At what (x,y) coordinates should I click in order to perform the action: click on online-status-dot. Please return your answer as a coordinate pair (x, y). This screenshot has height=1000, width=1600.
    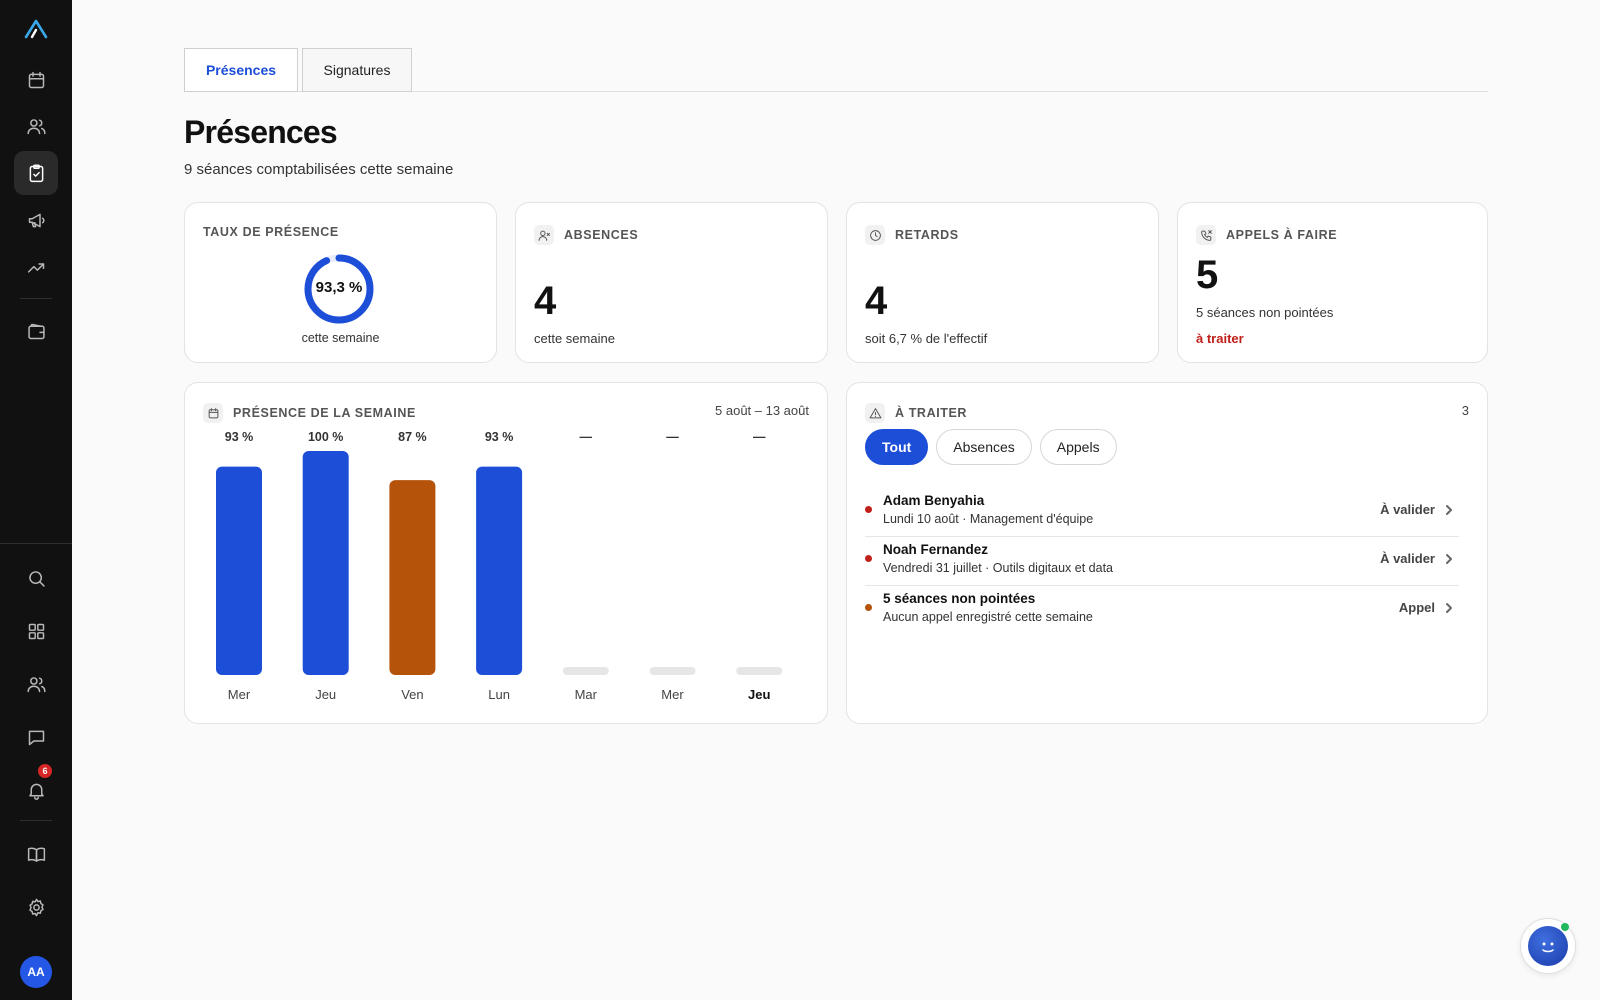
    Looking at the image, I should click on (1565, 927).